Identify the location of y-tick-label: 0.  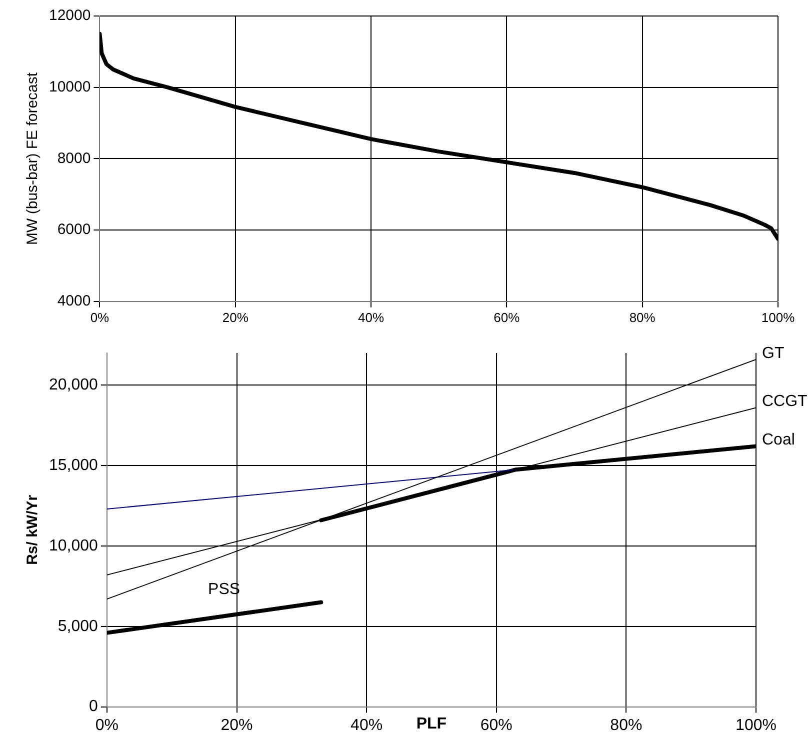
(93, 707).